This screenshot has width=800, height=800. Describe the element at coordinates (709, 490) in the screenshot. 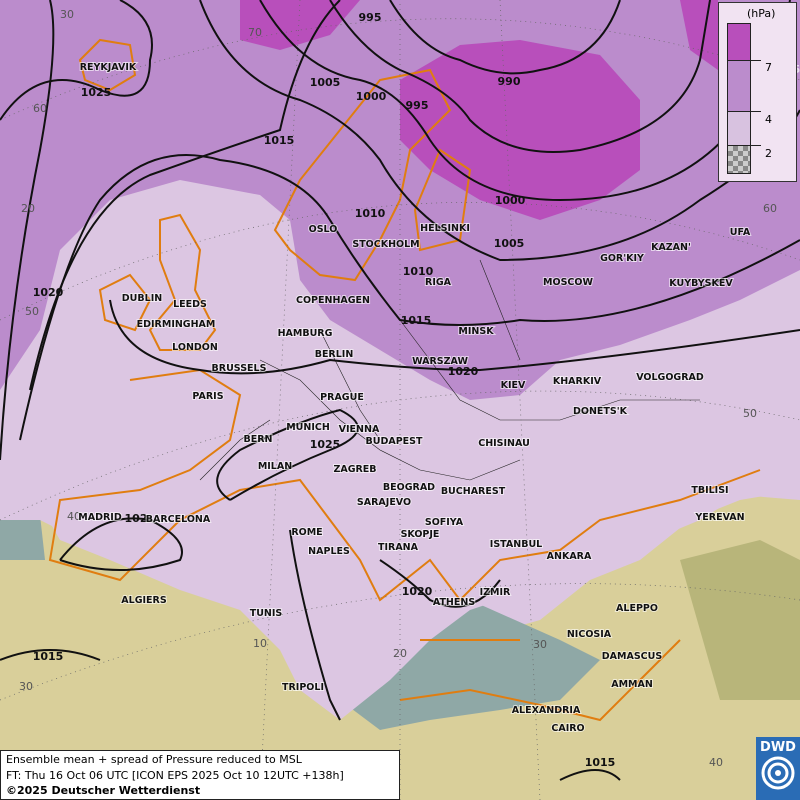

I see `city-label: TBILISI` at that location.